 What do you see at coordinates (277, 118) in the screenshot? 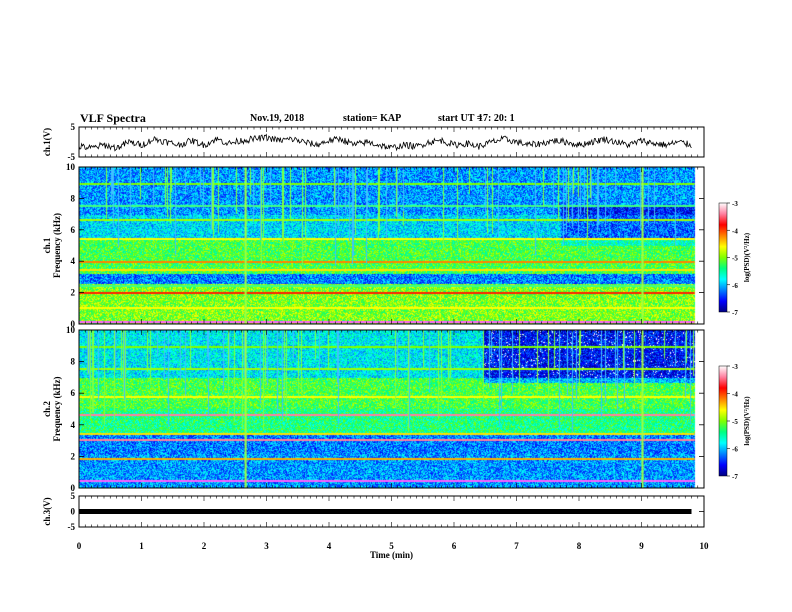
I see `date-label: Nov.19, 2018` at bounding box center [277, 118].